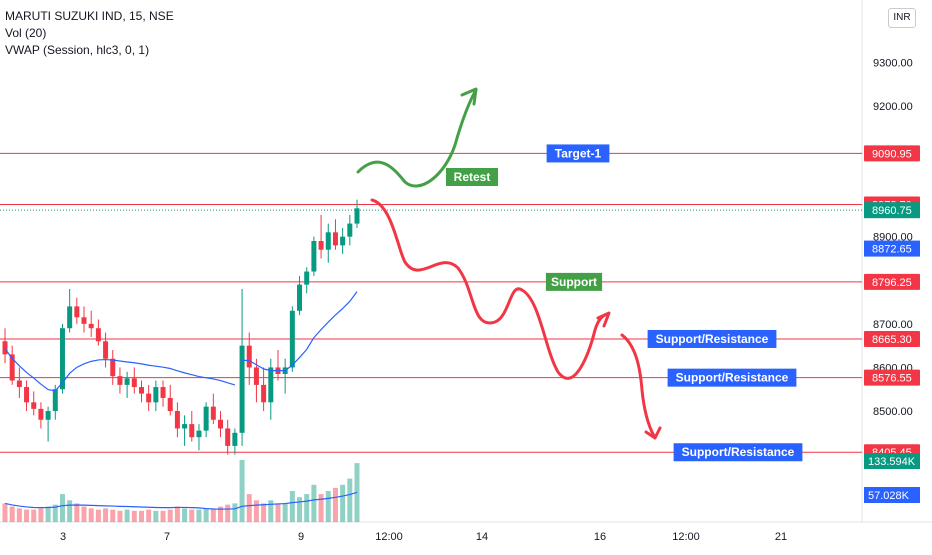 The width and height of the screenshot is (932, 555). I want to click on last-price-tag, so click(892, 210).